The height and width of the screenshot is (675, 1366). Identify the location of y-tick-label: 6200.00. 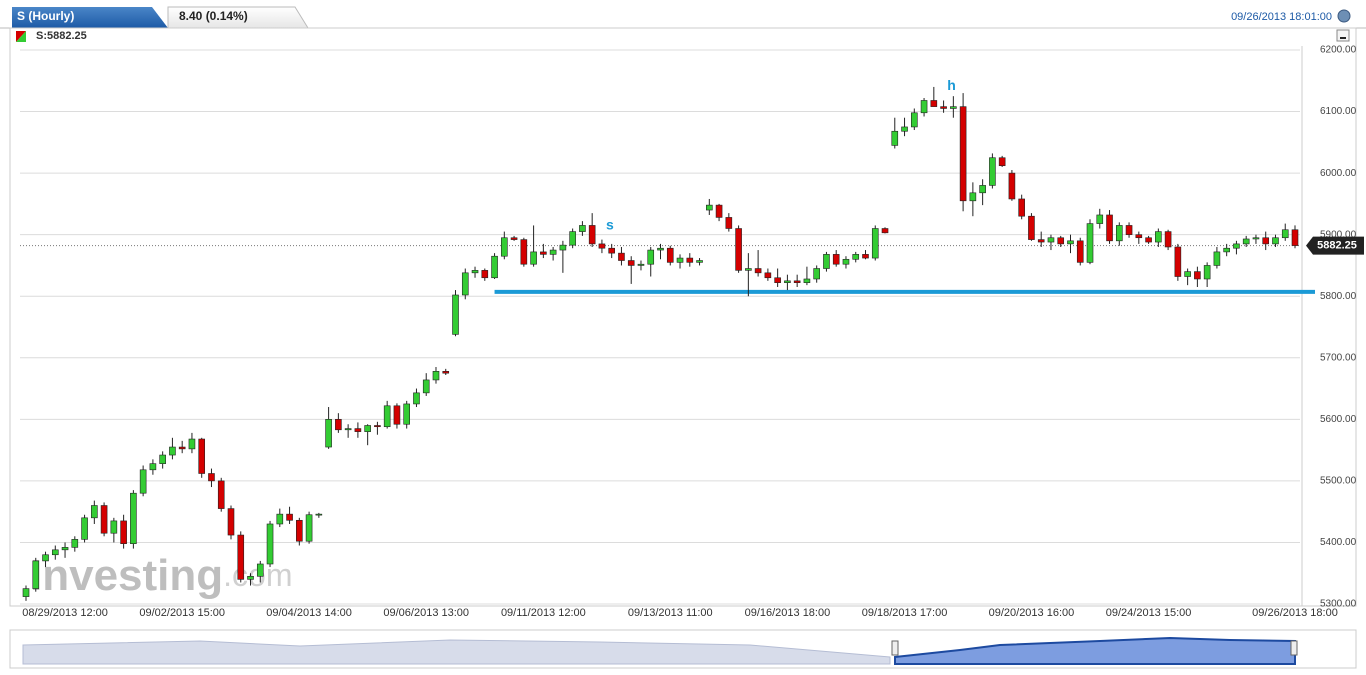
(1338, 50).